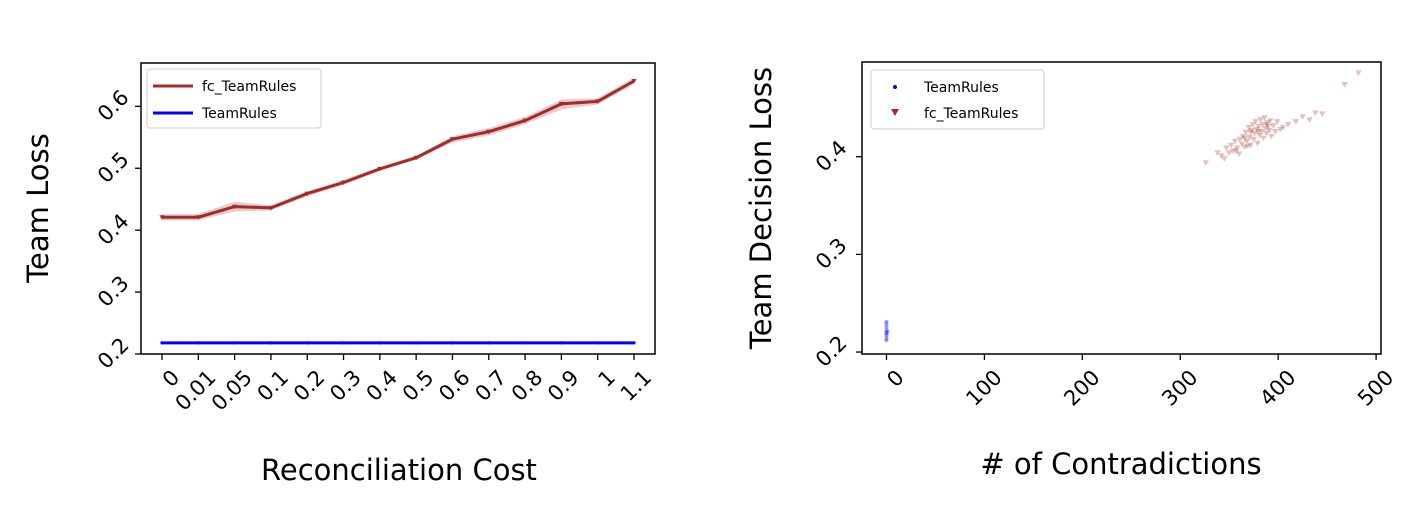 The height and width of the screenshot is (507, 1420). I want to click on x-tick-label: 0.01, so click(196, 390).